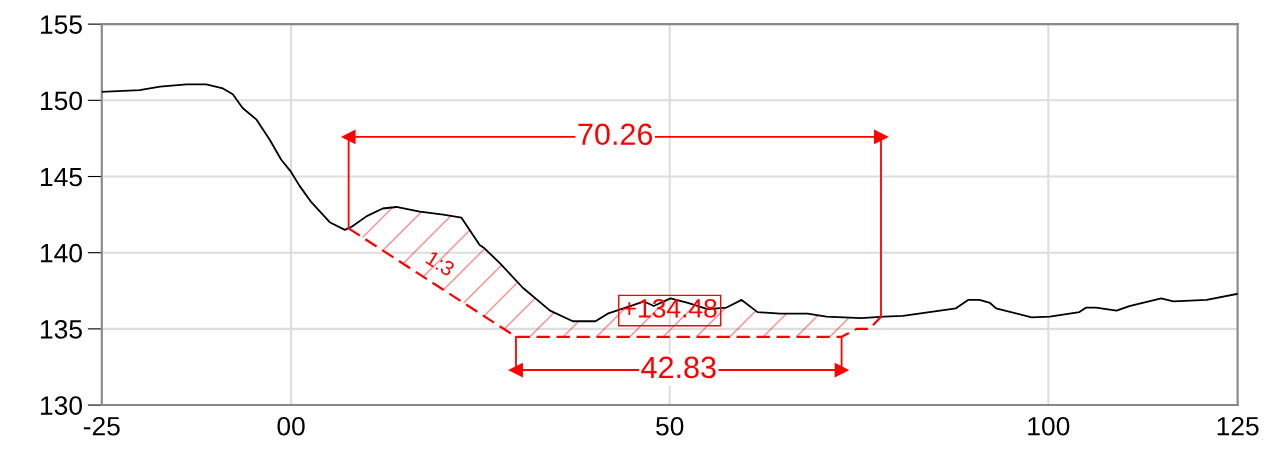  Describe the element at coordinates (61, 24) in the screenshot. I see `y-tick-label: 155` at that location.